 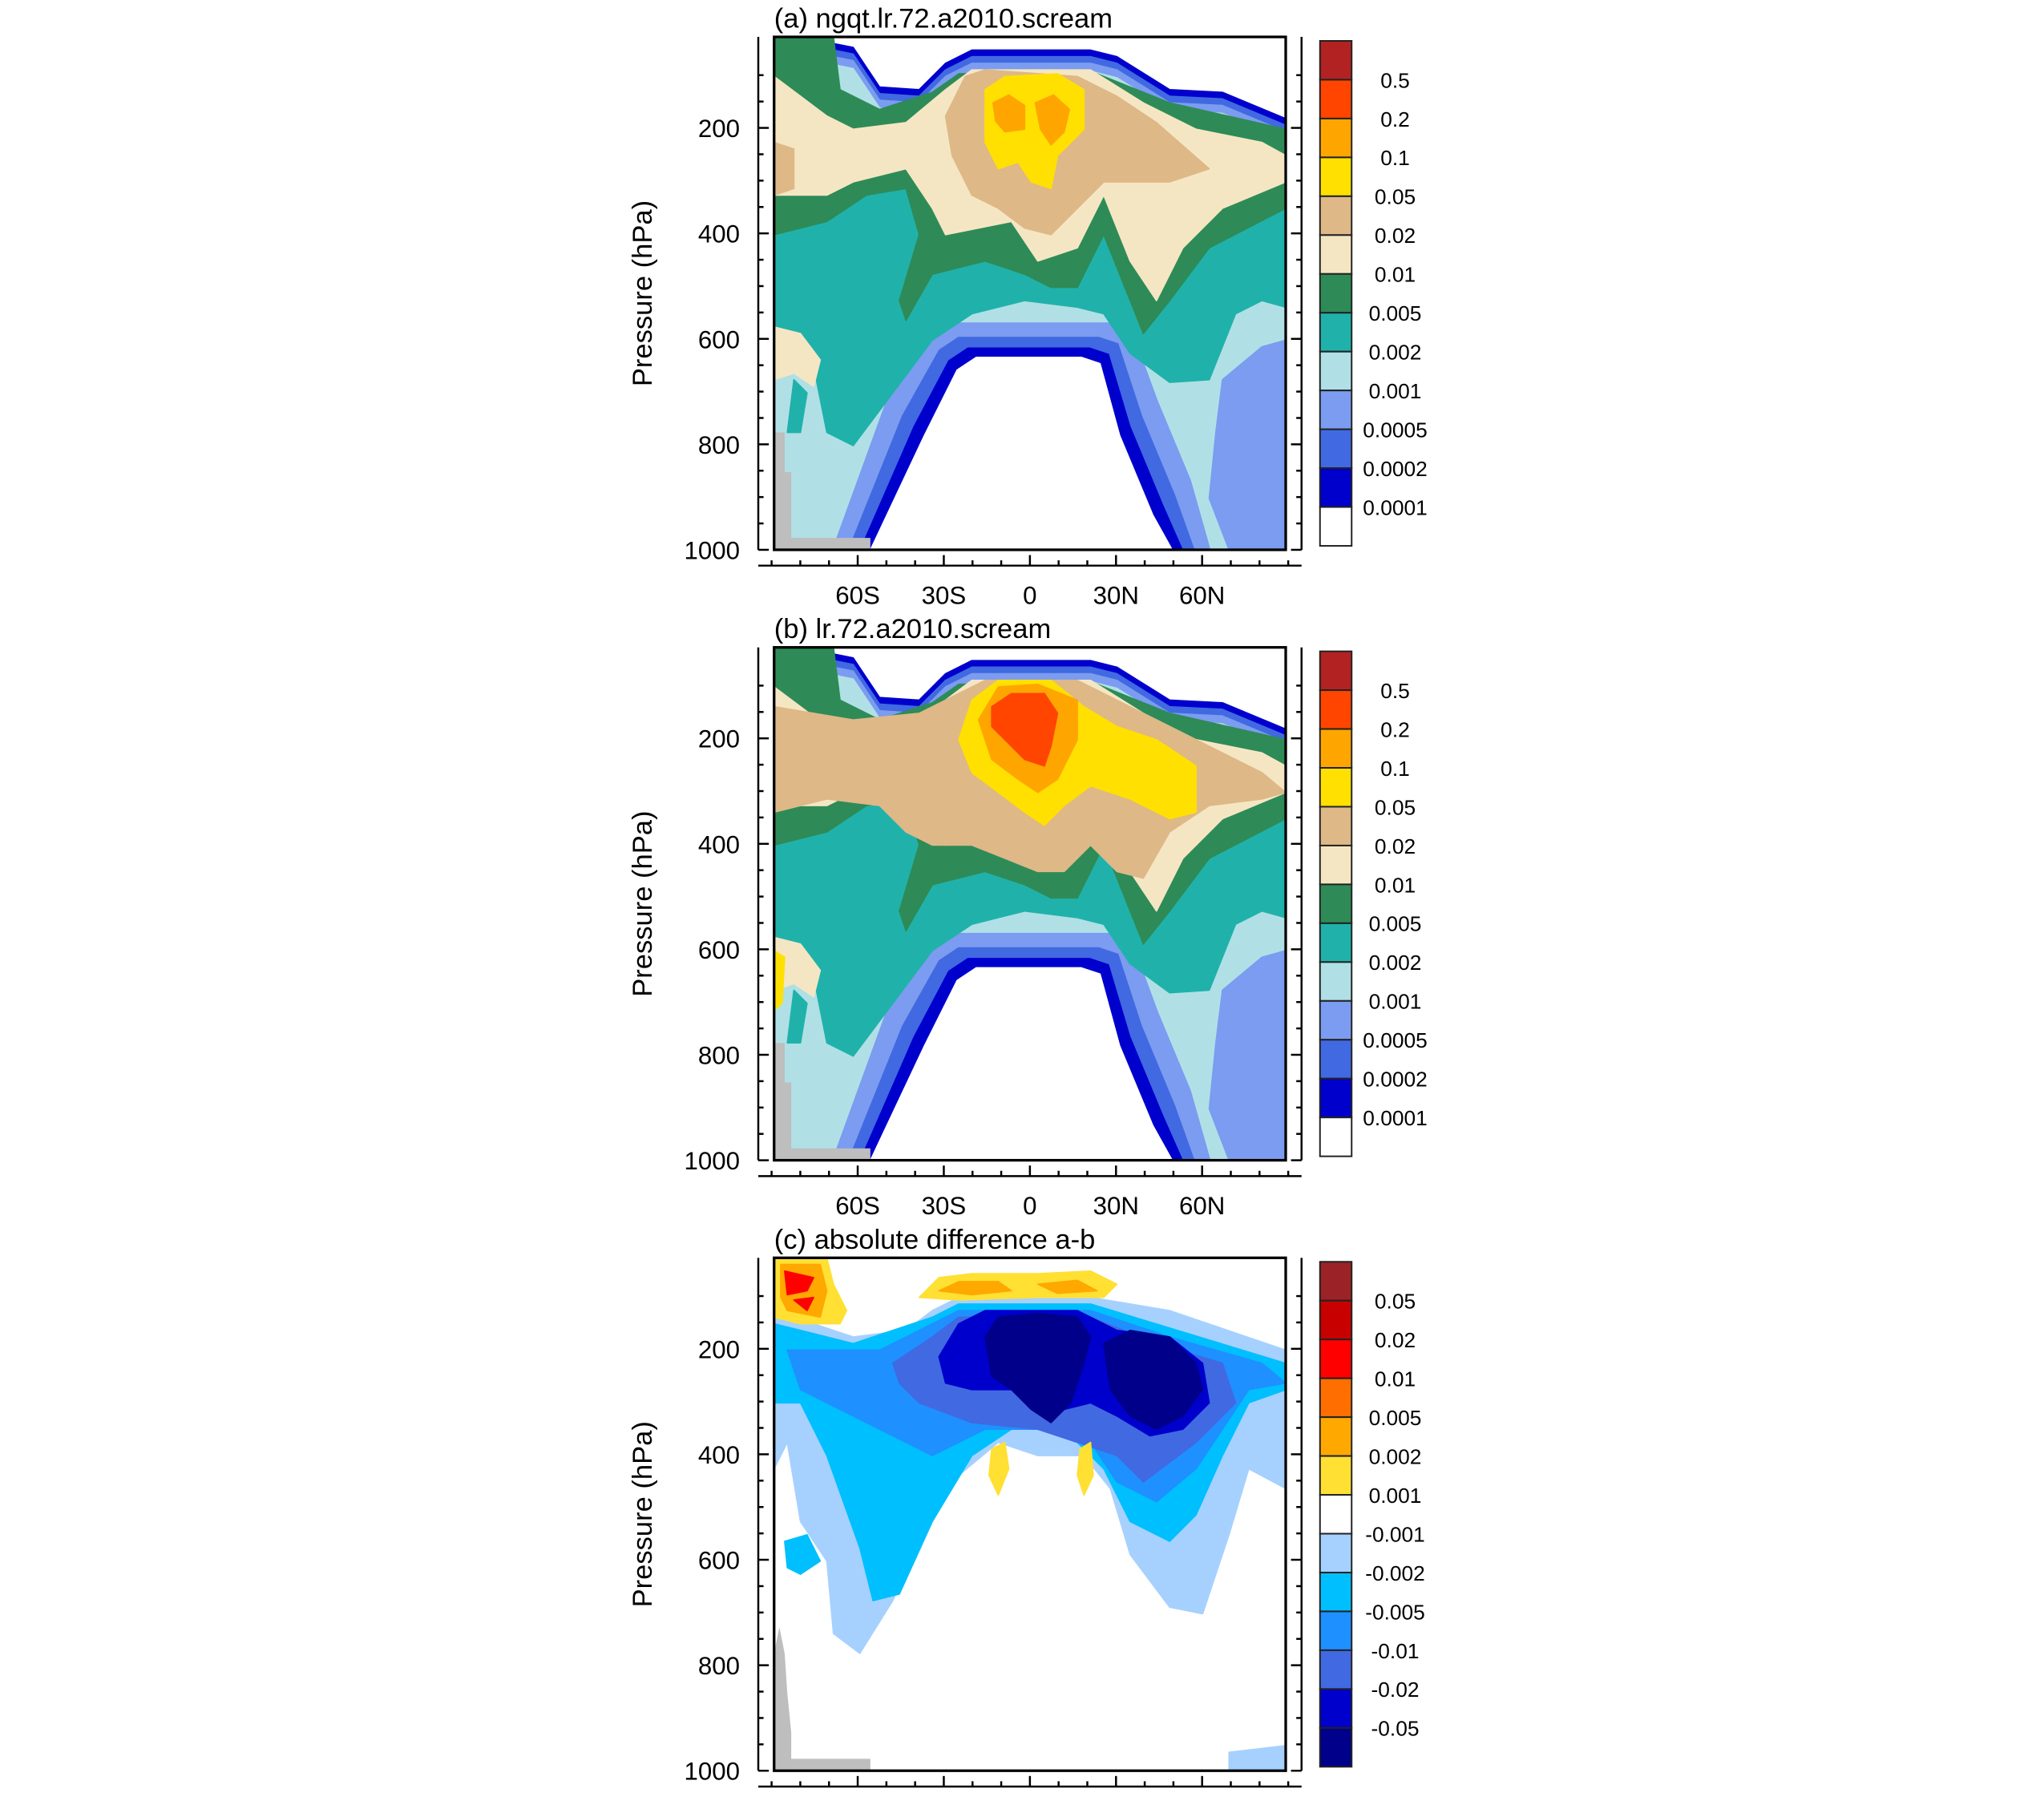 I want to click on contour-fill-FF4500, so click(x=1025, y=730).